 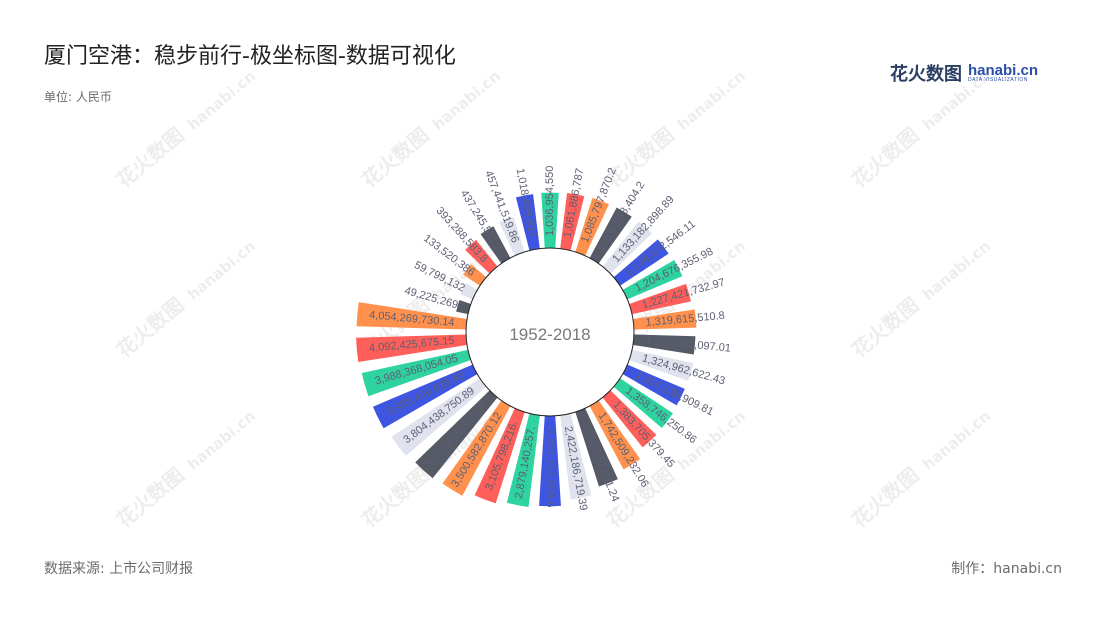 What do you see at coordinates (550, 201) in the screenshot?
I see `bar-value-label-0: 1,036,954,550` at bounding box center [550, 201].